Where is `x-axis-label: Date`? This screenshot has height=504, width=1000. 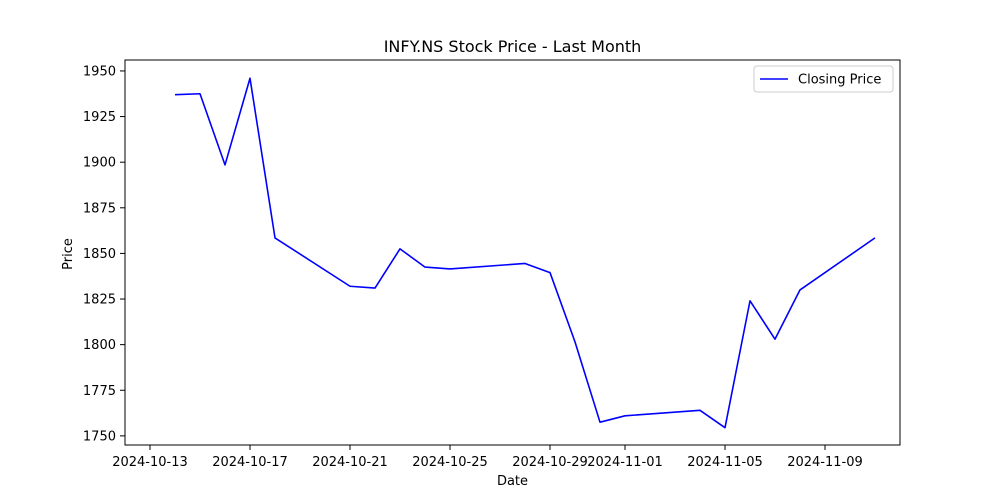 x-axis-label: Date is located at coordinates (512, 481).